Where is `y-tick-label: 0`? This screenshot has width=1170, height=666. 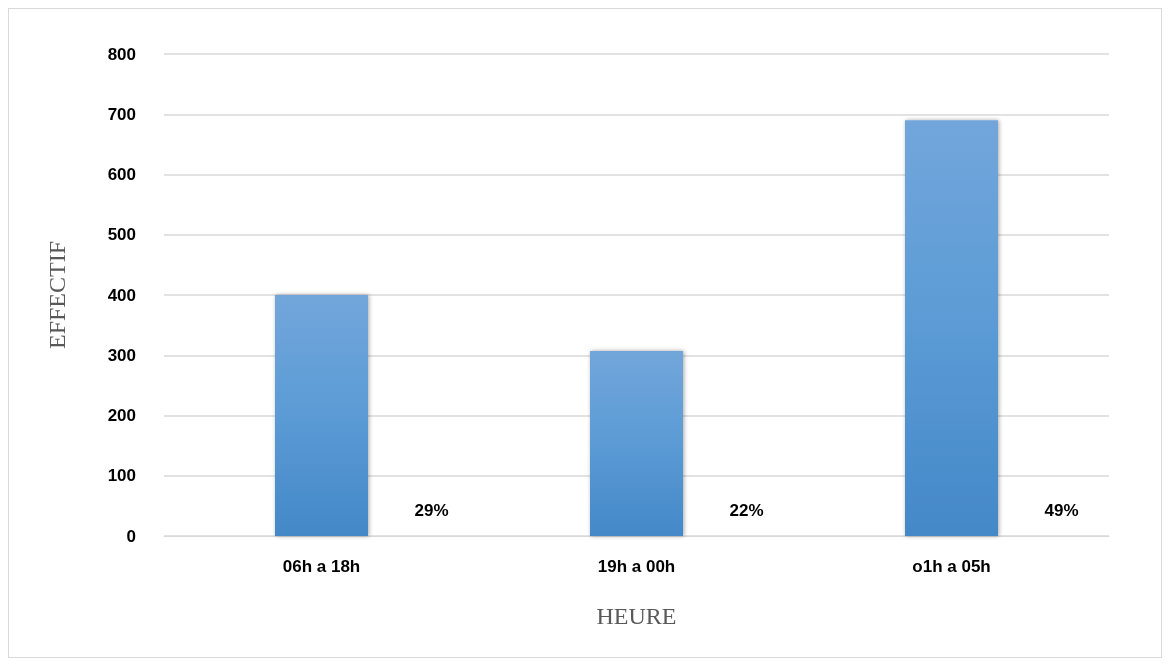
y-tick-label: 0 is located at coordinates (131, 536).